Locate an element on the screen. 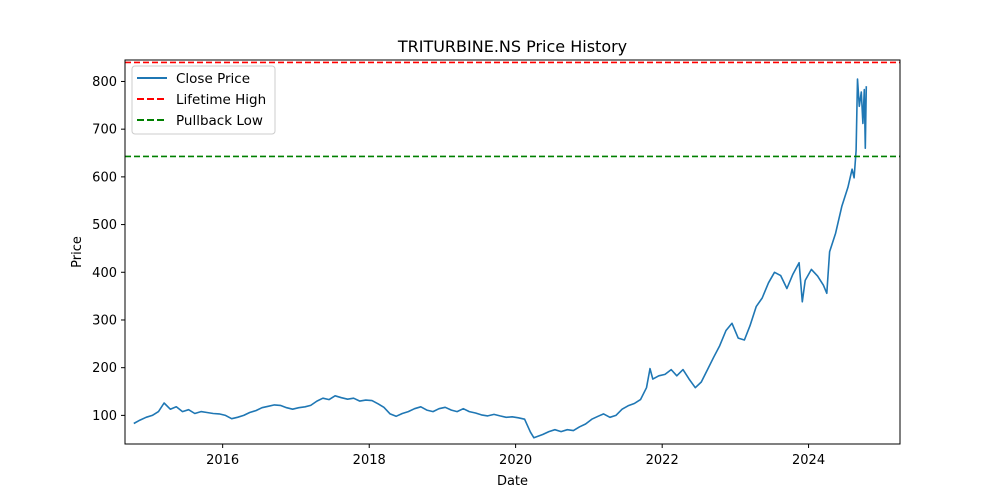 The width and height of the screenshot is (1000, 500). y-axis: 100 200 300 400 500 600 700 800 is located at coordinates (108, 249).